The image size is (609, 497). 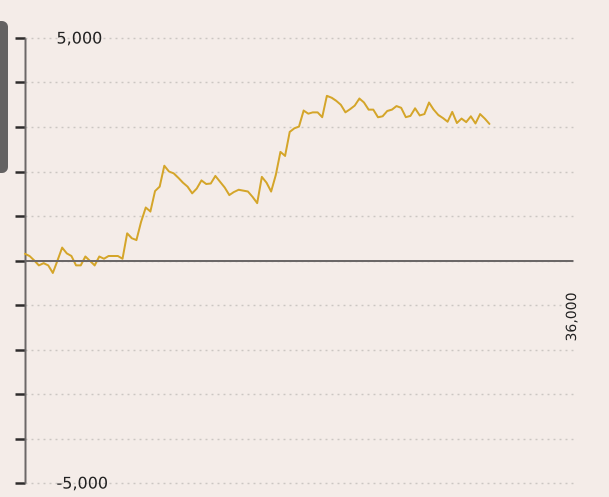 What do you see at coordinates (82, 483) in the screenshot?
I see `y-tick-label: -5,000` at bounding box center [82, 483].